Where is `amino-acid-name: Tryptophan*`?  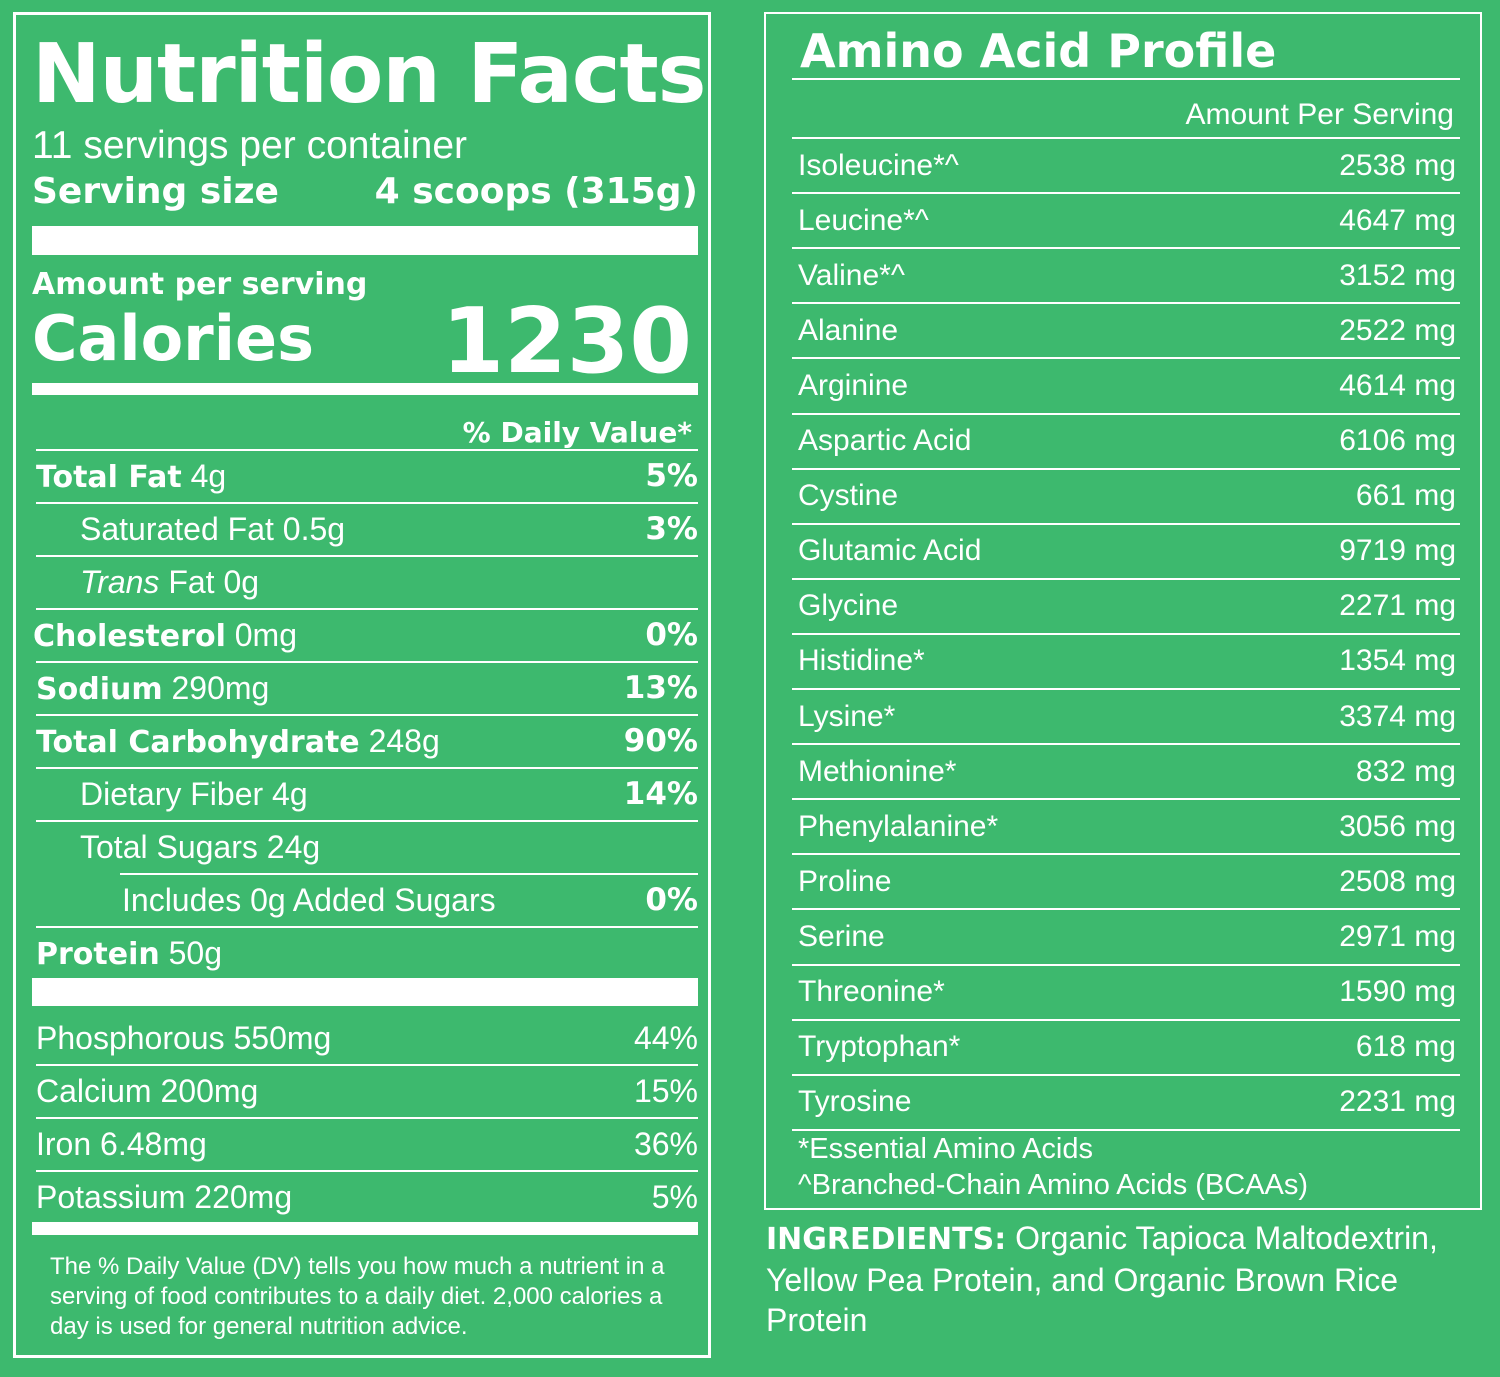 amino-acid-name: Tryptophan* is located at coordinates (879, 1047).